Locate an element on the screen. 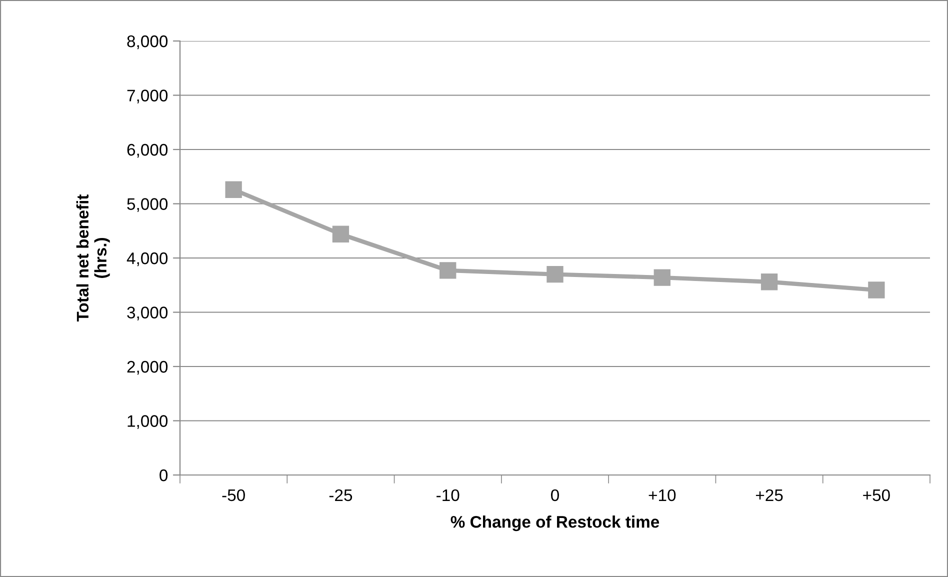 The width and height of the screenshot is (948, 577). x-tick-label: -10 is located at coordinates (448, 495).